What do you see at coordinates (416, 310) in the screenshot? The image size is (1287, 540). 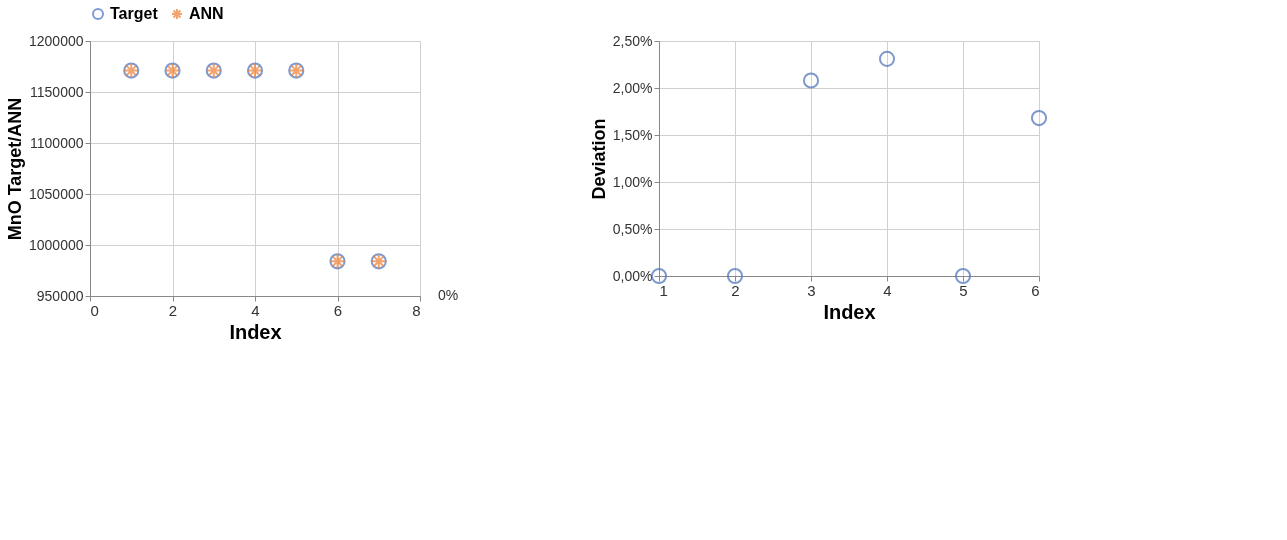 I see `x-tick-label: 8` at bounding box center [416, 310].